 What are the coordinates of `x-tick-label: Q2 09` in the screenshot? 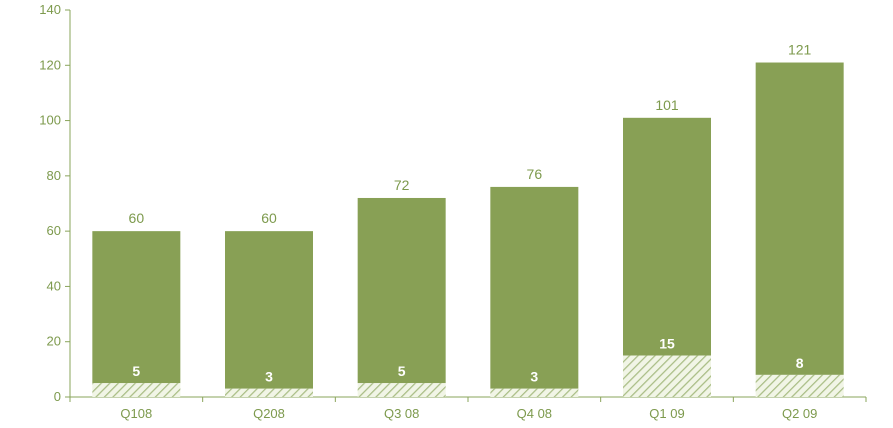 It's located at (799, 413).